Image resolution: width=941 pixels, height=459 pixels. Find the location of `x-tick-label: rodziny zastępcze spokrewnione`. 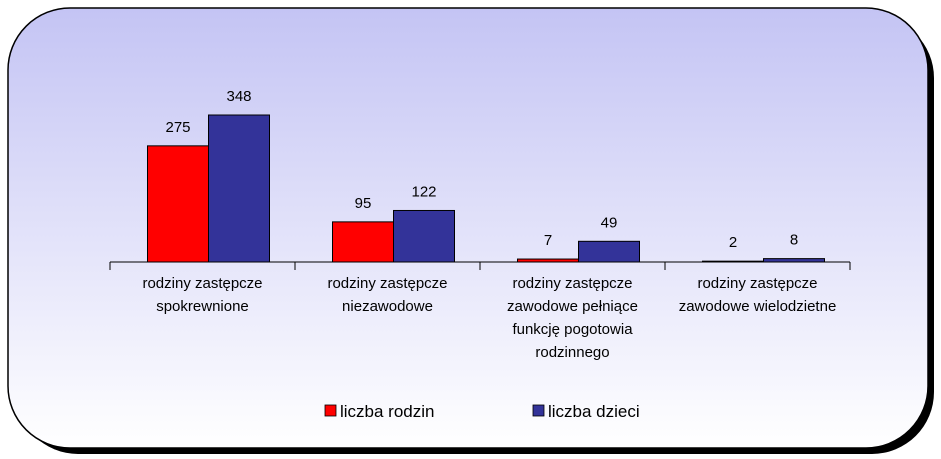

x-tick-label: rodziny zastępcze spokrewnione is located at coordinates (202, 295).